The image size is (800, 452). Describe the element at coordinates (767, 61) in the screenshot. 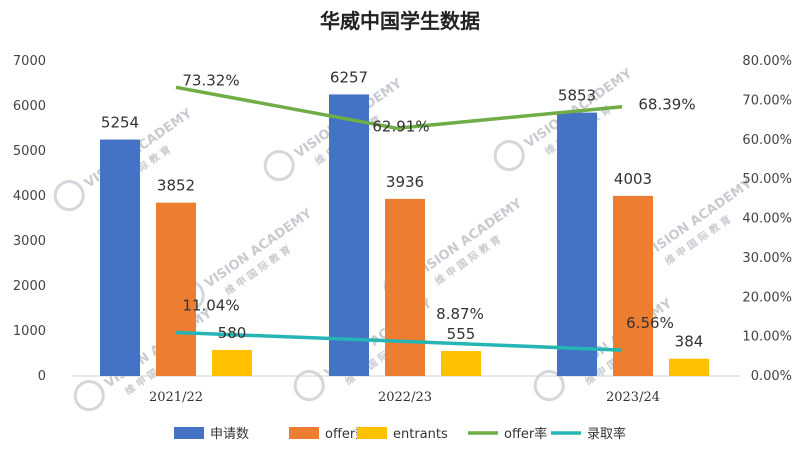

I see `right-tick-label: 80.00%` at that location.